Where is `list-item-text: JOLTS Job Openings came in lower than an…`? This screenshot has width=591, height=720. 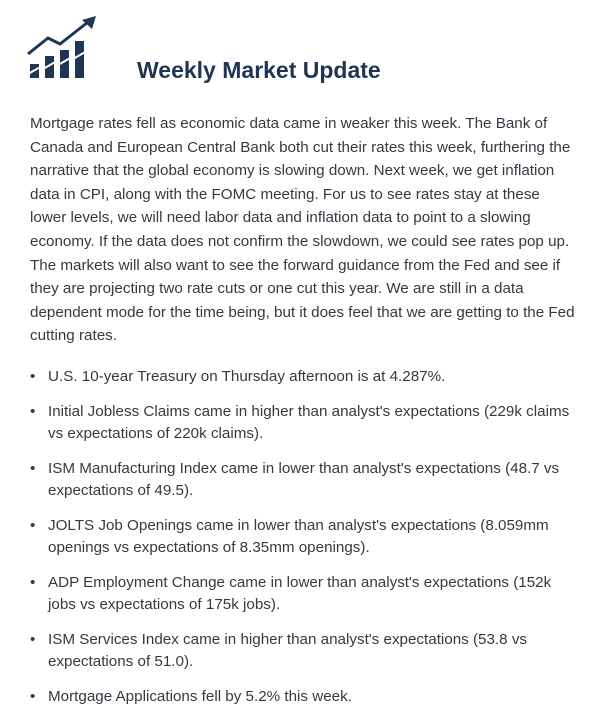 list-item-text: JOLTS Job Openings came in lower than an… is located at coordinates (298, 536).